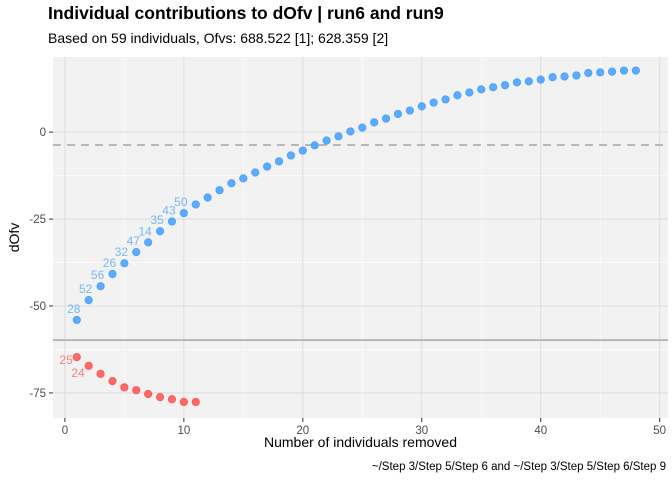 The width and height of the screenshot is (672, 480). What do you see at coordinates (183, 431) in the screenshot?
I see `x-tick-label: 10` at bounding box center [183, 431].